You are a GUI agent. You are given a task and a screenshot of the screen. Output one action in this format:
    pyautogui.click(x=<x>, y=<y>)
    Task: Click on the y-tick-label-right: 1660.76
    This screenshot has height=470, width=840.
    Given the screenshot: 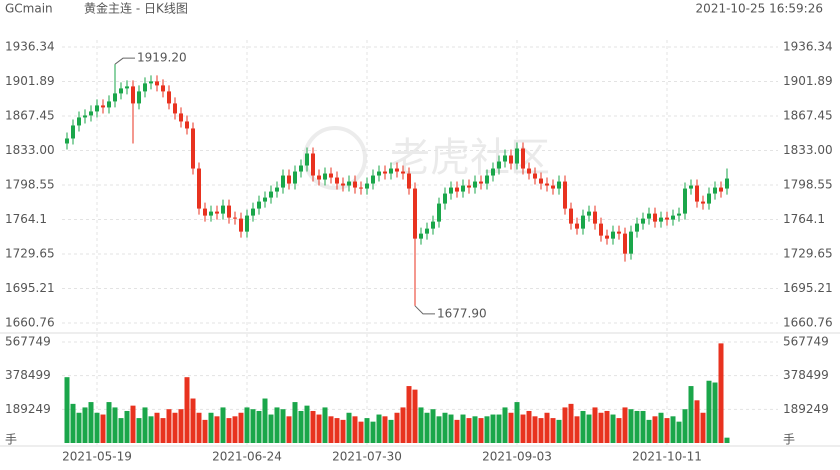 What is the action you would take?
    pyautogui.click(x=808, y=323)
    